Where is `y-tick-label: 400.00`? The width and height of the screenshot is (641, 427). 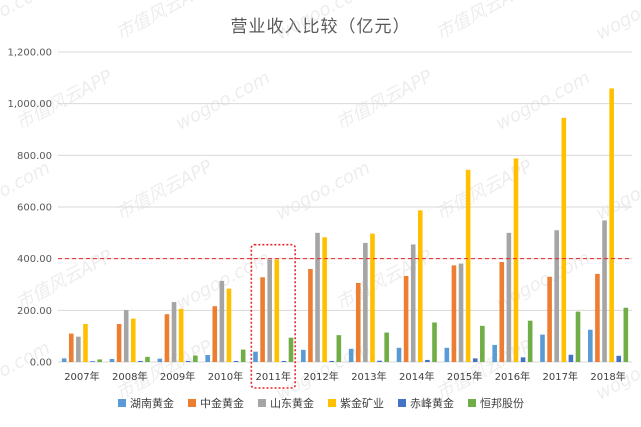
y-tick-label: 400.00 is located at coordinates (34, 259).